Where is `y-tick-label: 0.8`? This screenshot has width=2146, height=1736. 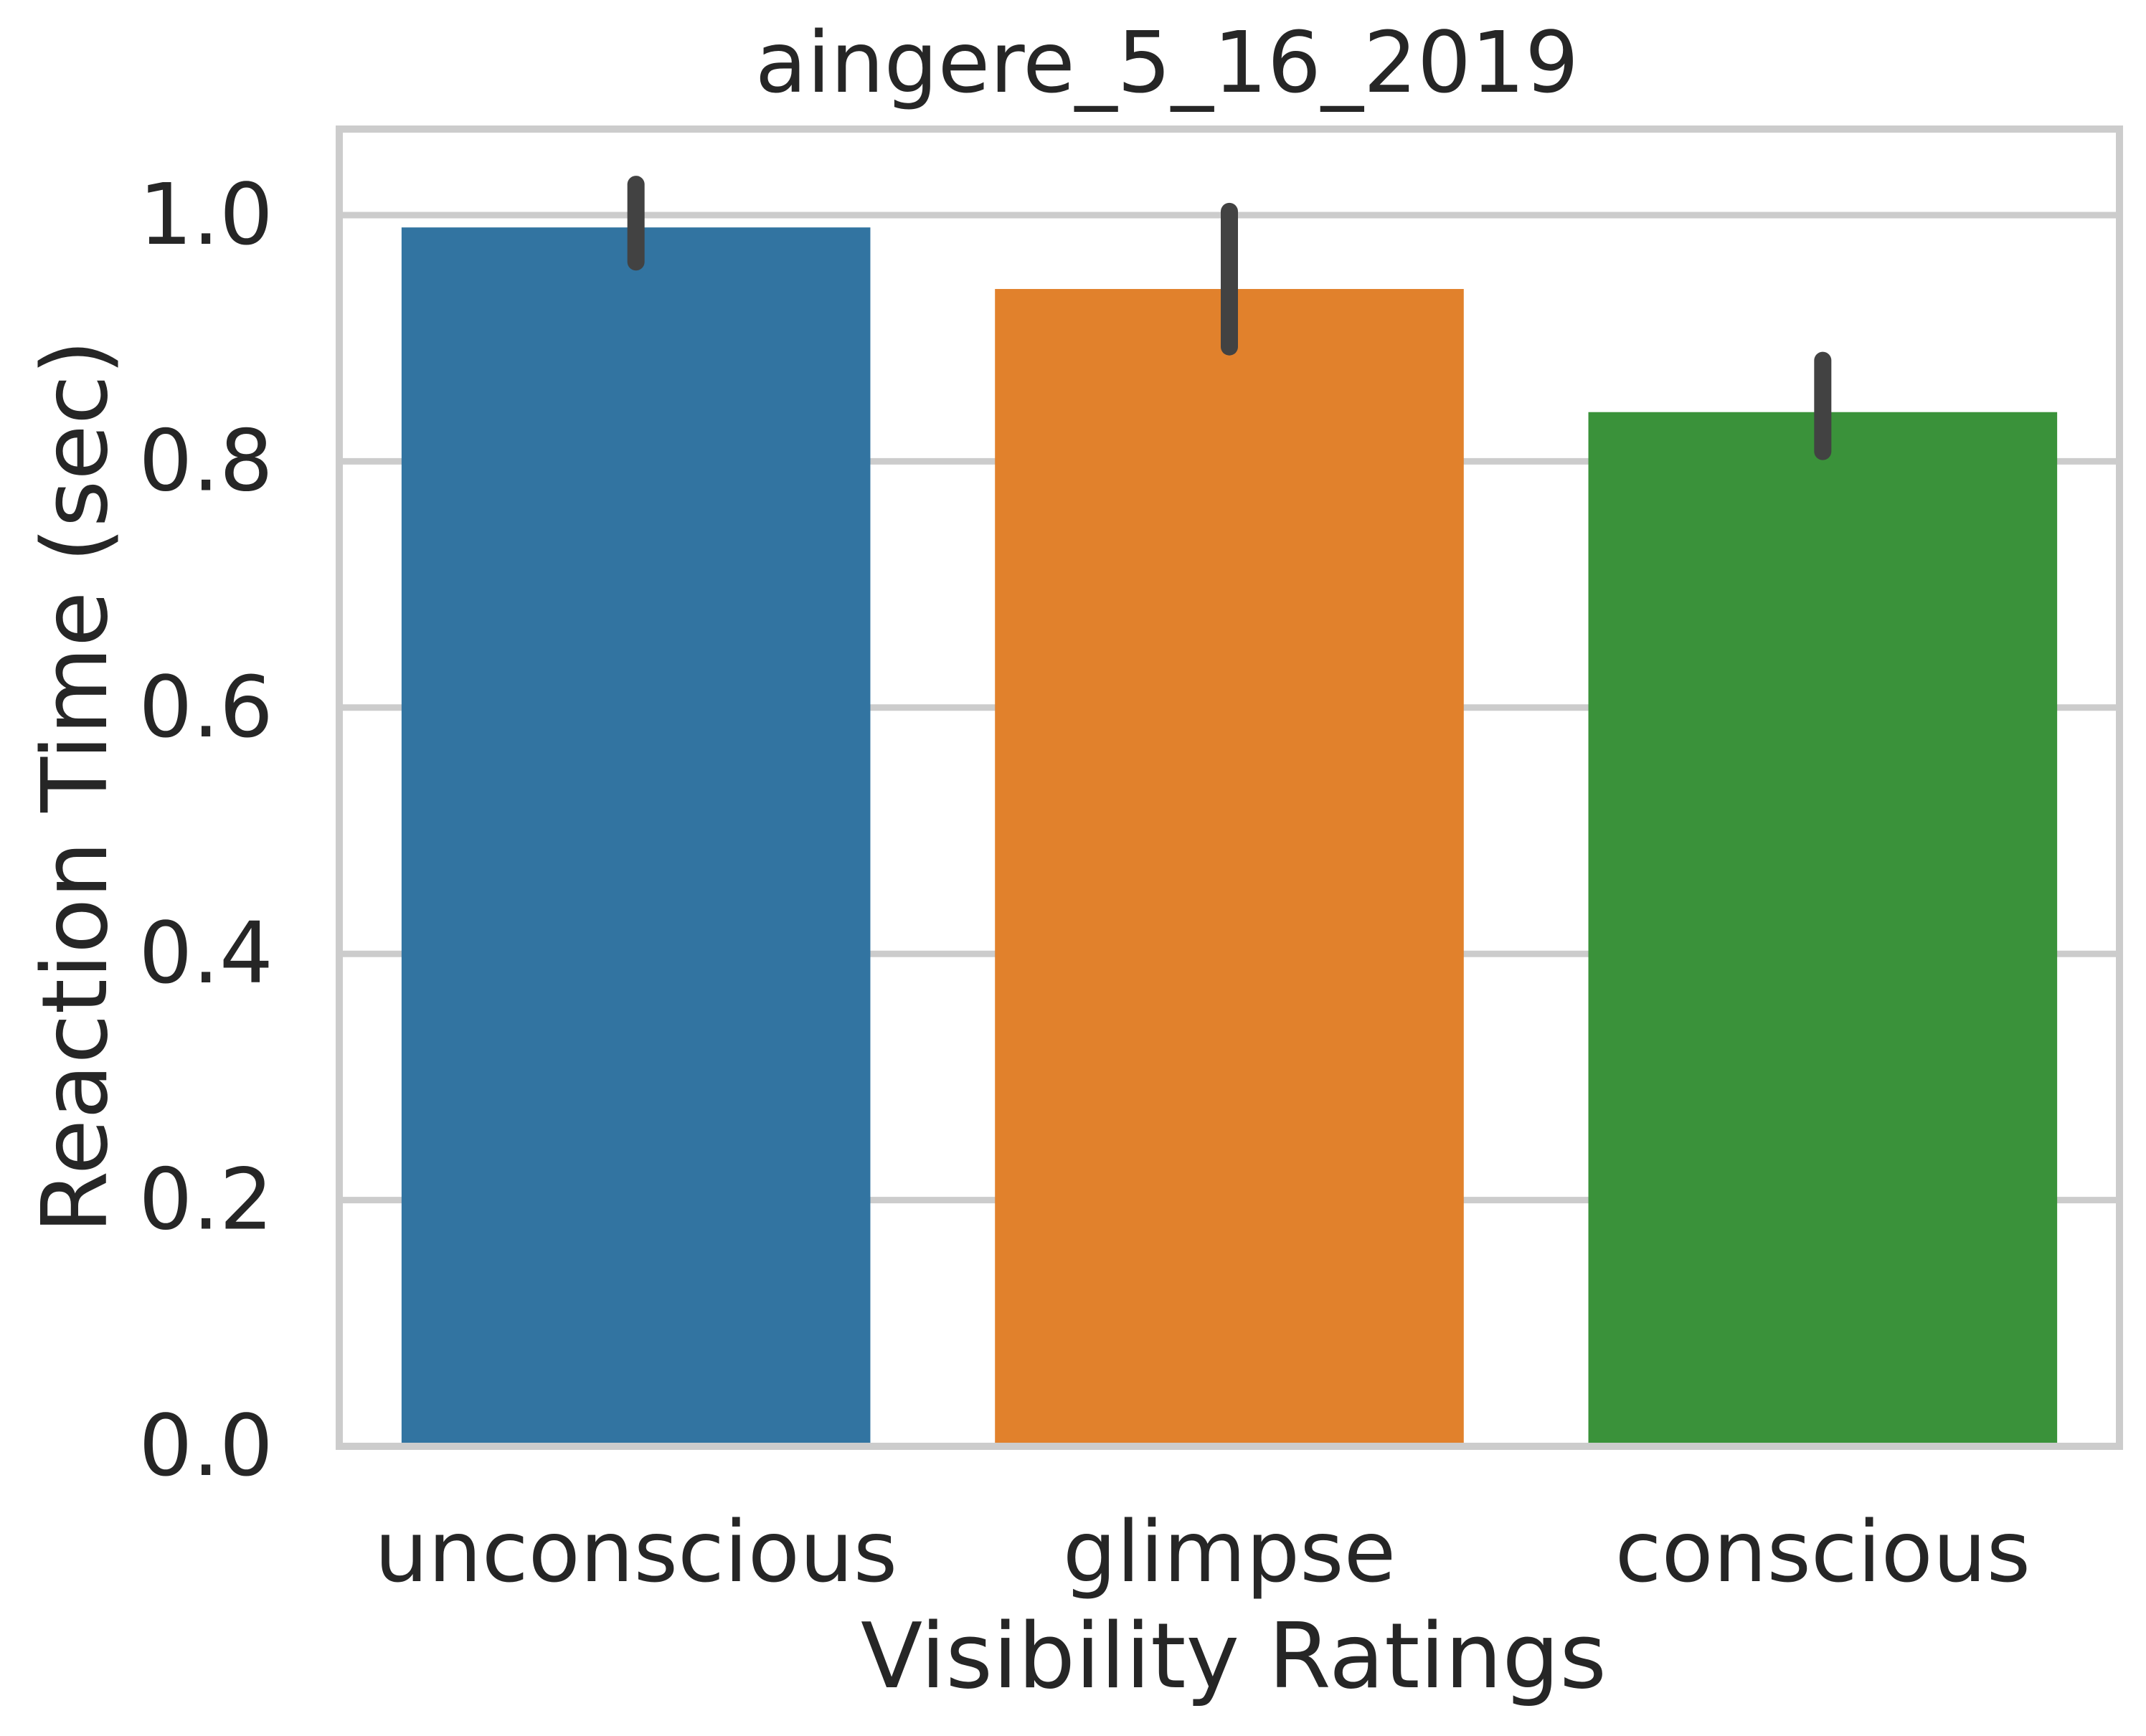 y-tick-label: 0.8 is located at coordinates (205, 460).